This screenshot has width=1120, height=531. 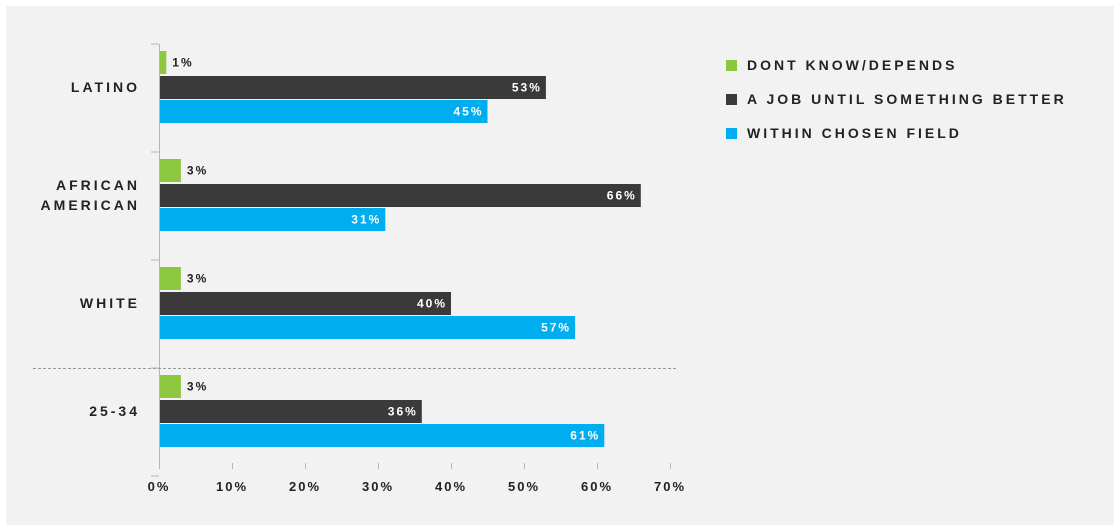 I want to click on legend-item: A JOB UNTIL SOMETHING BETTER, so click(x=896, y=99).